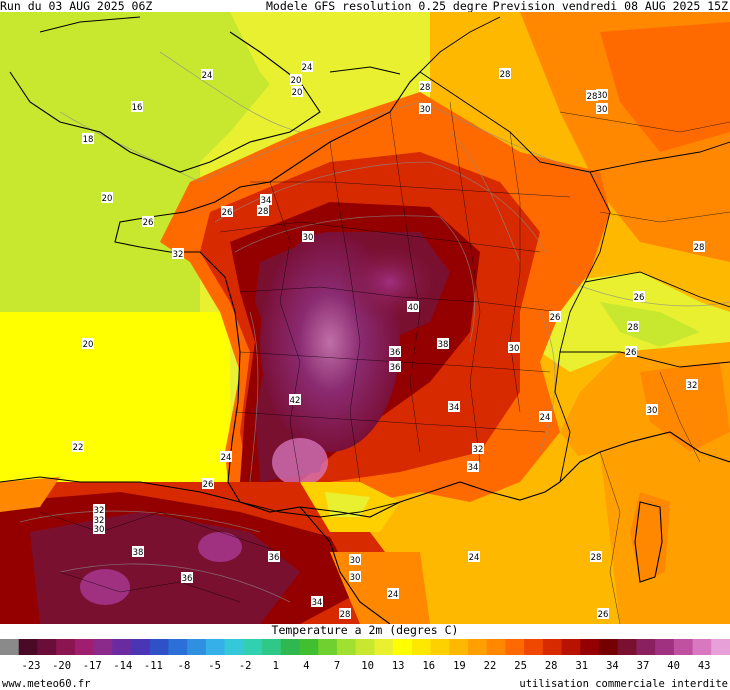 Image resolution: width=730 pixels, height=690 pixels. Describe the element at coordinates (46, 684) in the screenshot. I see `site-credit: www.meteo60.fr` at that location.